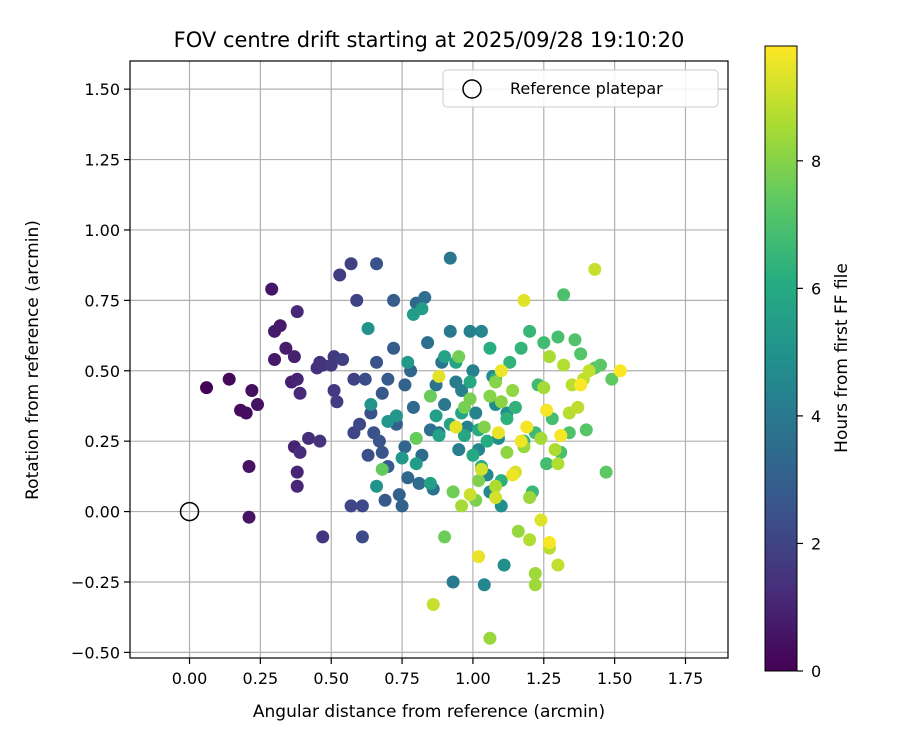 Image resolution: width=900 pixels, height=750 pixels. I want to click on colorbar-ticks: 0 2 4 6 8, so click(809, 416).